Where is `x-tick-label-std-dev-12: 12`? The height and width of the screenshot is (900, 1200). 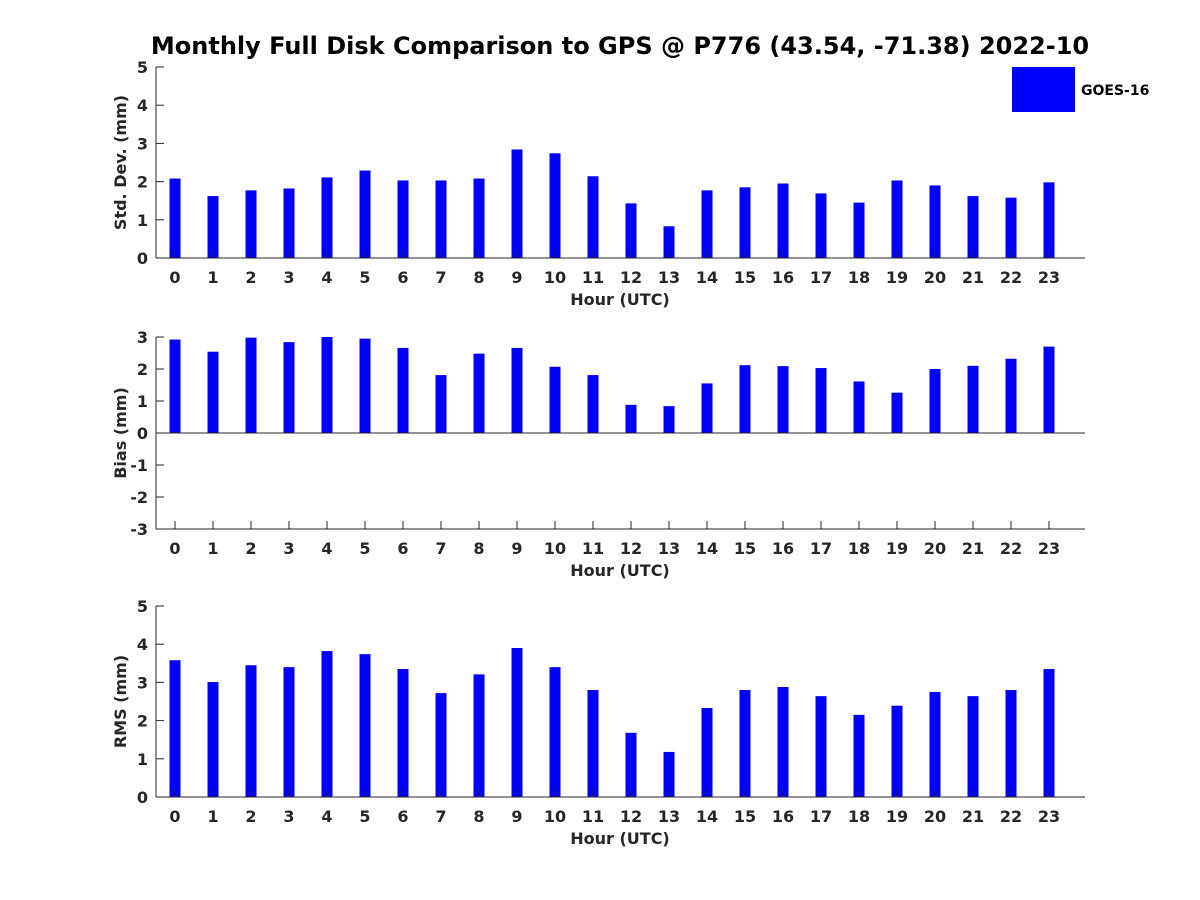
x-tick-label-std-dev-12: 12 is located at coordinates (631, 277).